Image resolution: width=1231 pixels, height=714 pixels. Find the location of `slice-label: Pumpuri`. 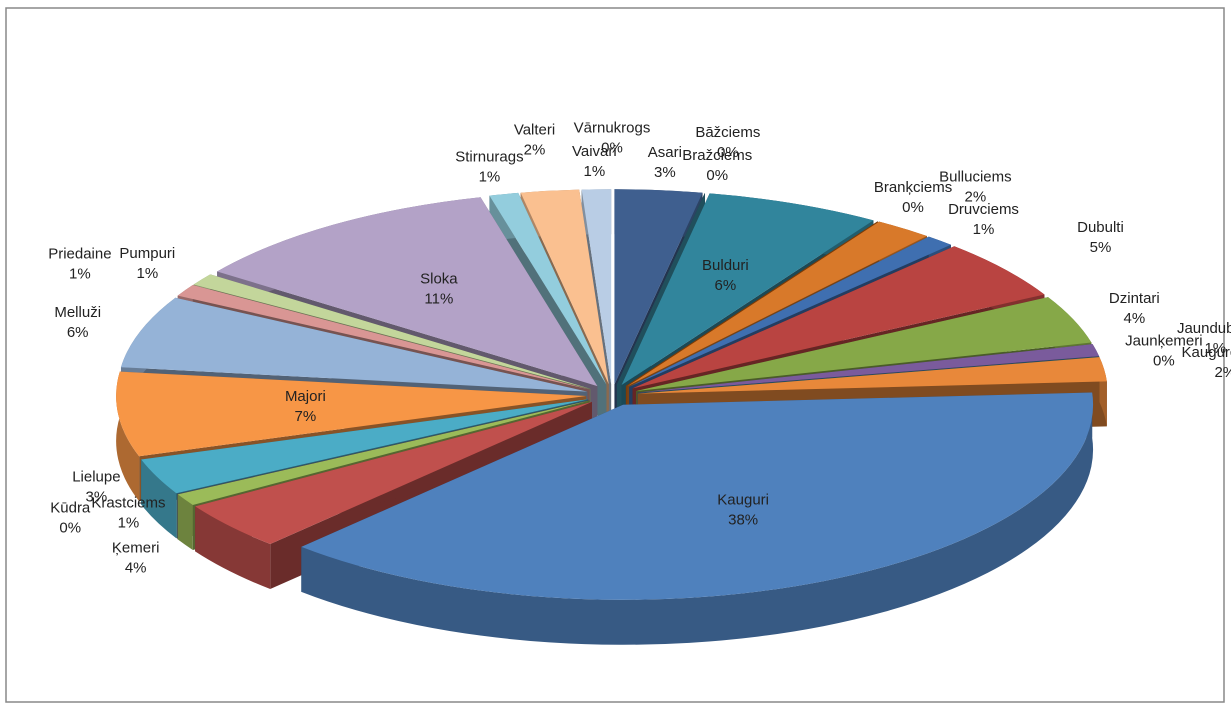

slice-label: Pumpuri is located at coordinates (147, 253).